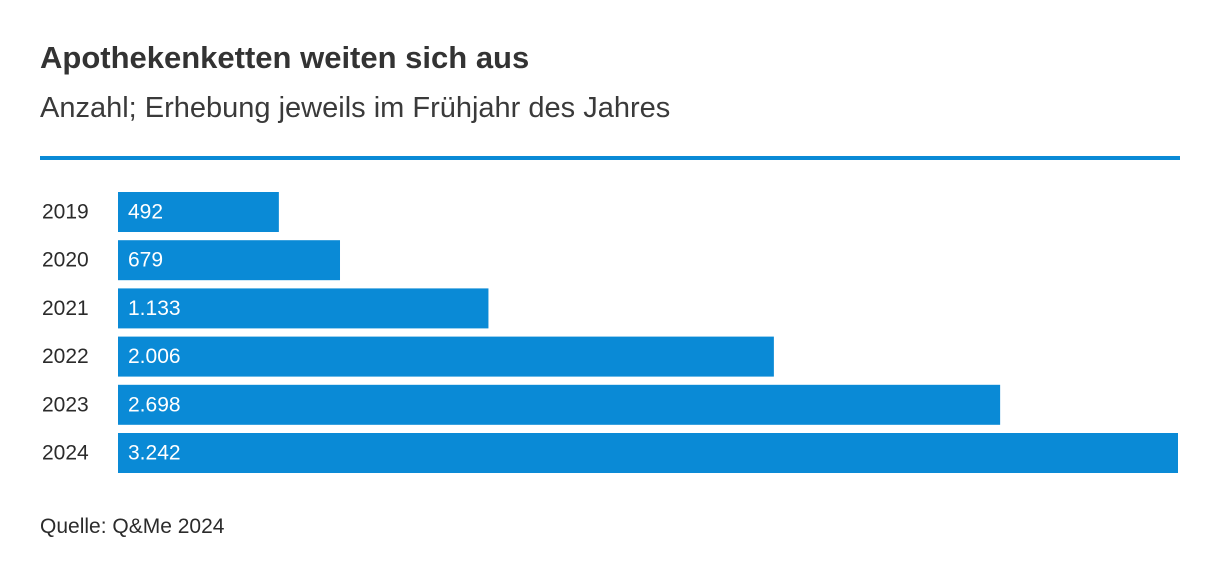 The image size is (1220, 584). Describe the element at coordinates (65, 453) in the screenshot. I see `category-label-2024: 2024` at that location.